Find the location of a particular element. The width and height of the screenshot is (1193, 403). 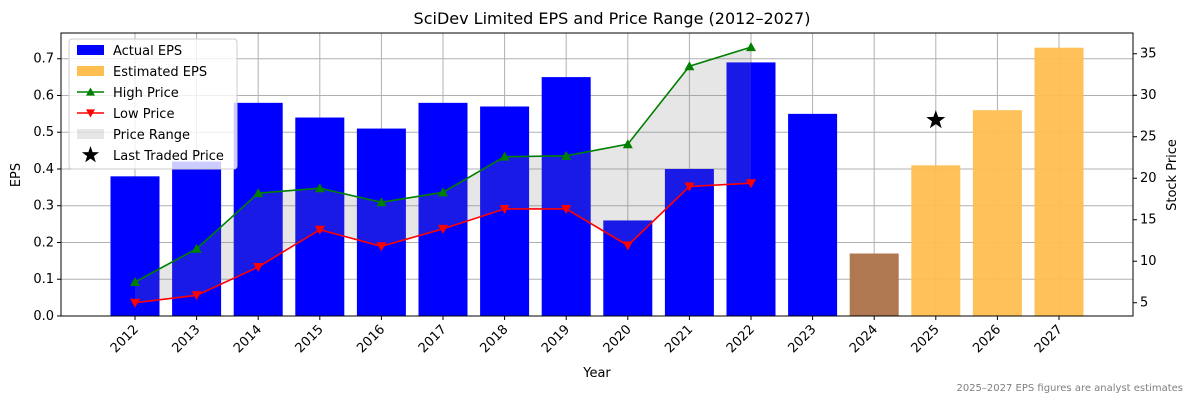

x-tick-label: 2026 is located at coordinates (987, 339).